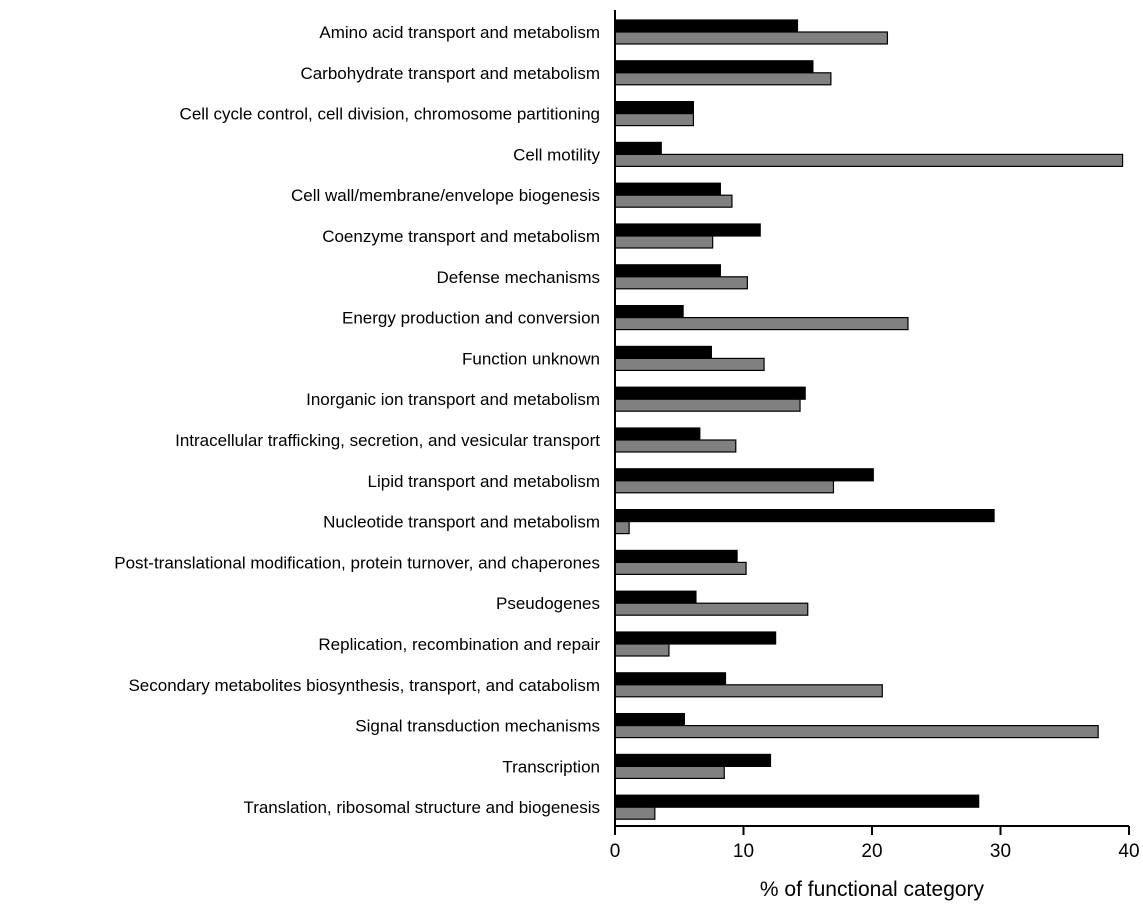 The height and width of the screenshot is (905, 1143). What do you see at coordinates (548, 603) in the screenshot?
I see `category-label: Pseudogenes` at bounding box center [548, 603].